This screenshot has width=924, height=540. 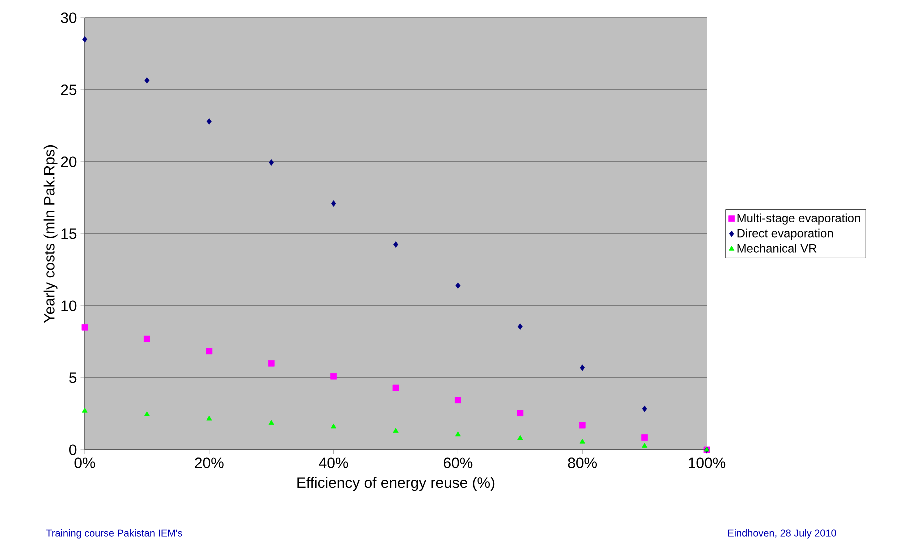 What do you see at coordinates (333, 463) in the screenshot?
I see `x-tick-label: 40%` at bounding box center [333, 463].